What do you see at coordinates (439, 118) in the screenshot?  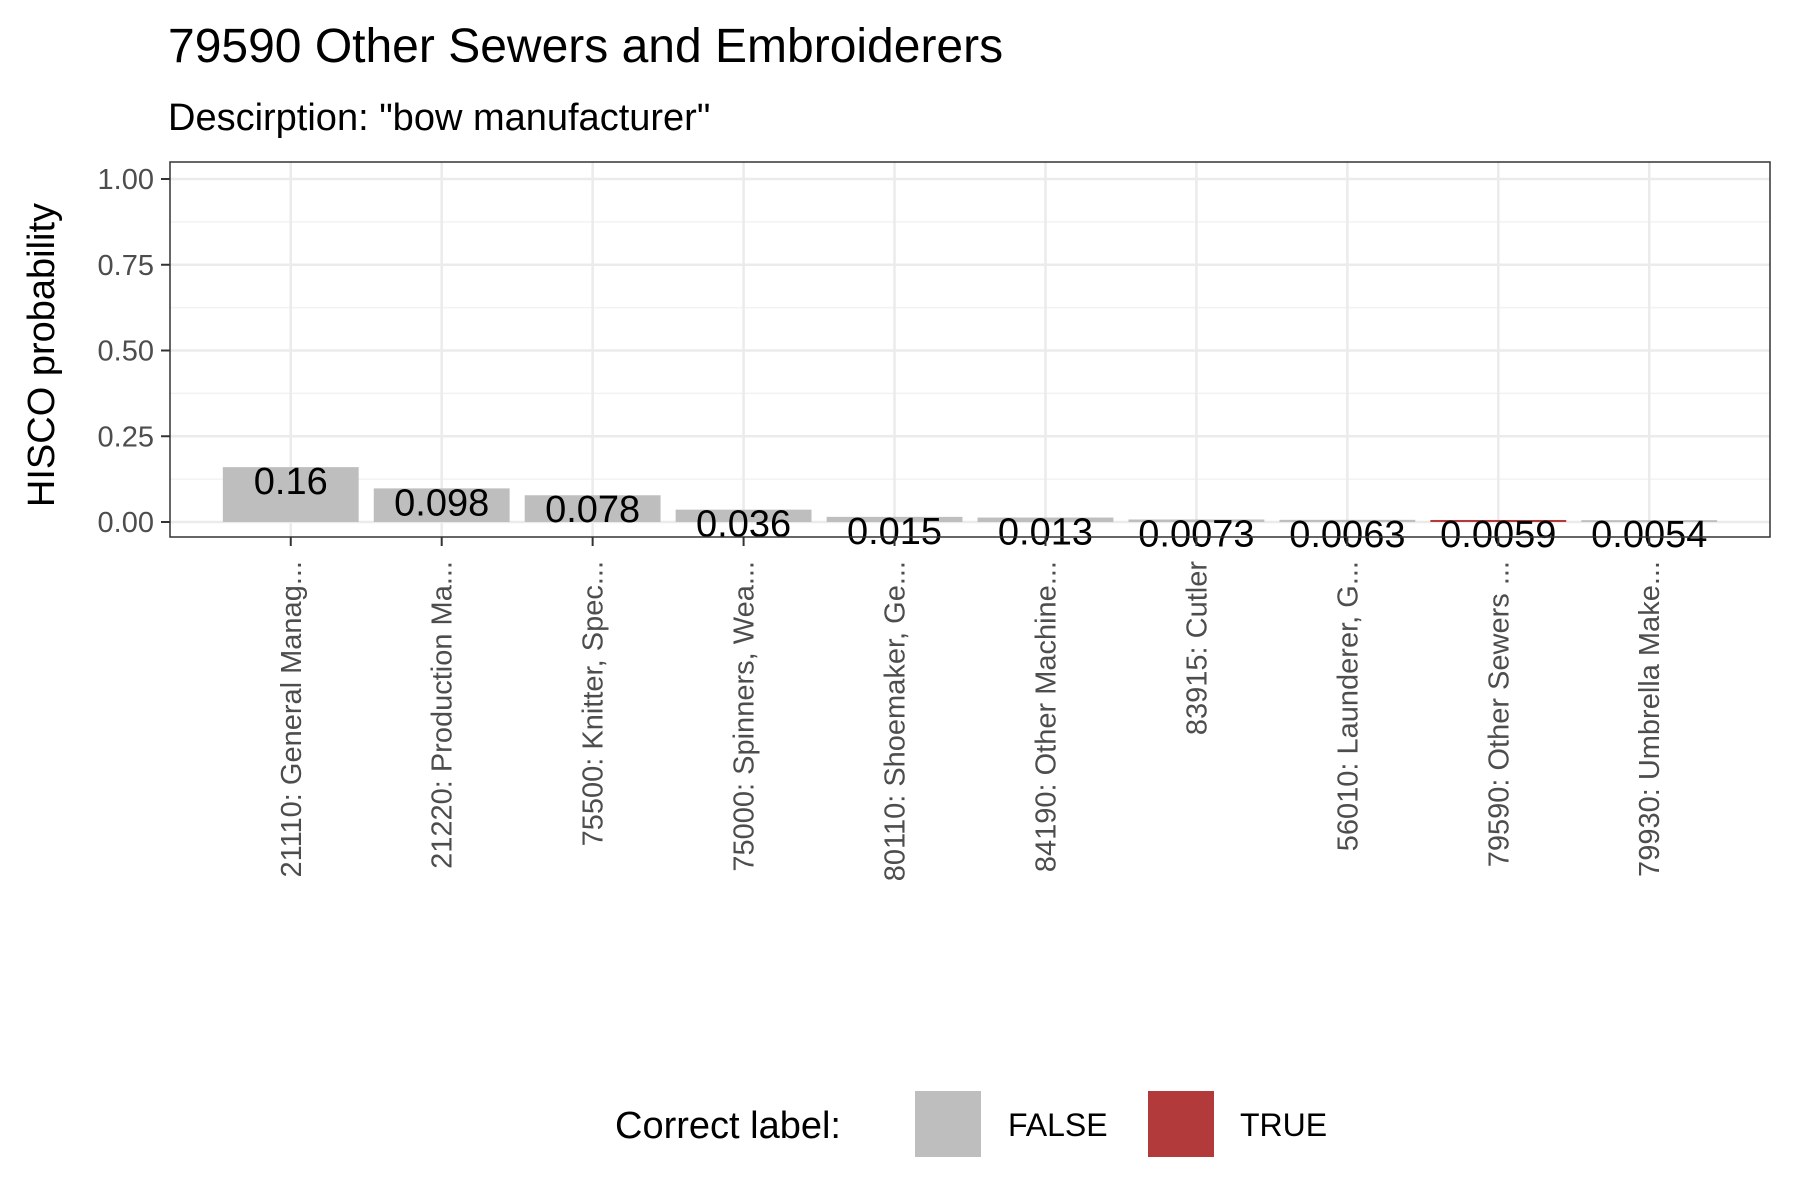 I see `chart-subtitle: Descirption: "bow manufacturer"` at bounding box center [439, 118].